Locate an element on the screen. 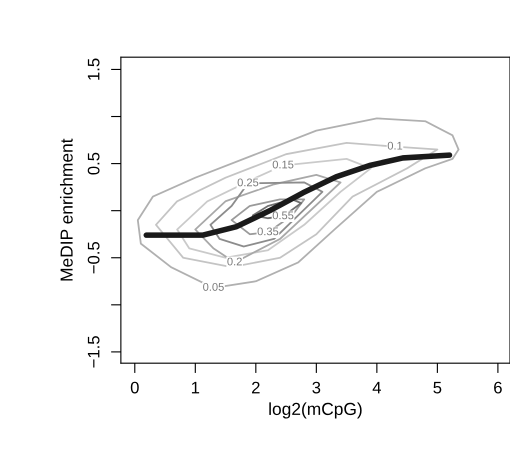 Image resolution: width=510 pixels, height=454 pixels. x-tick-label: 6 is located at coordinates (498, 388).